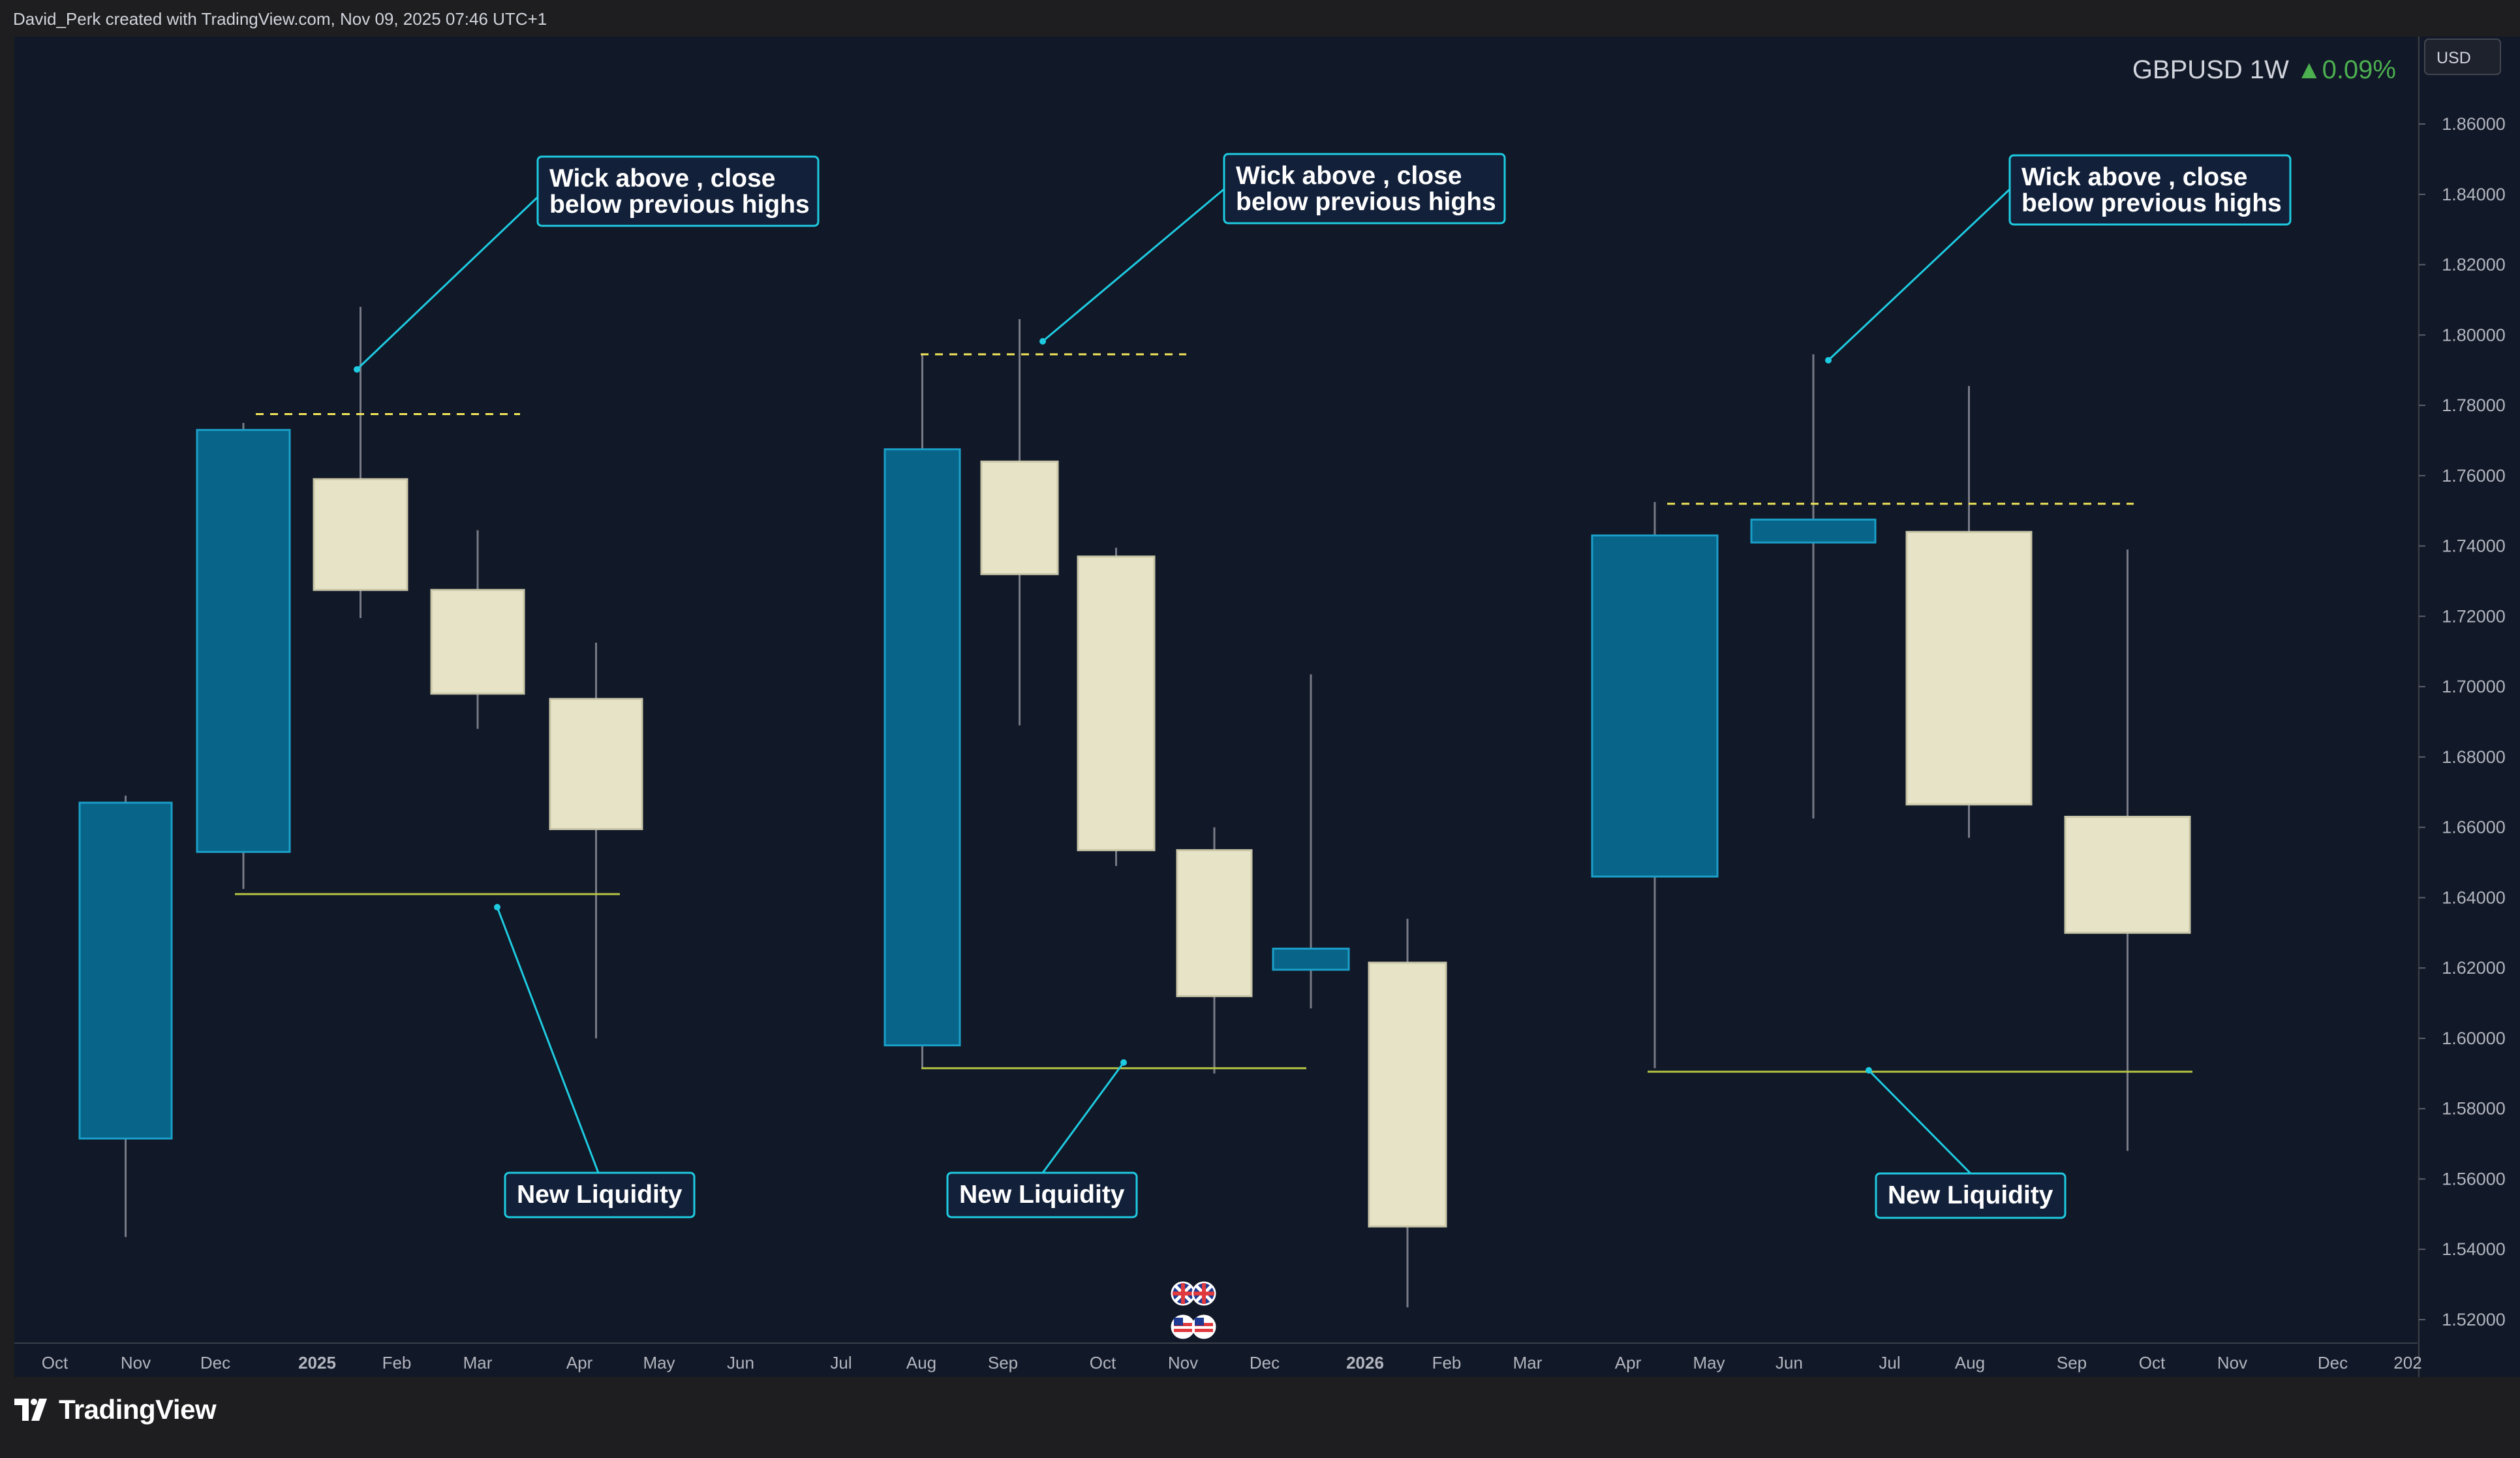 This screenshot has height=1458, width=2520. Describe the element at coordinates (2474, 546) in the screenshot. I see `y-tick-label: 1.74000` at that location.